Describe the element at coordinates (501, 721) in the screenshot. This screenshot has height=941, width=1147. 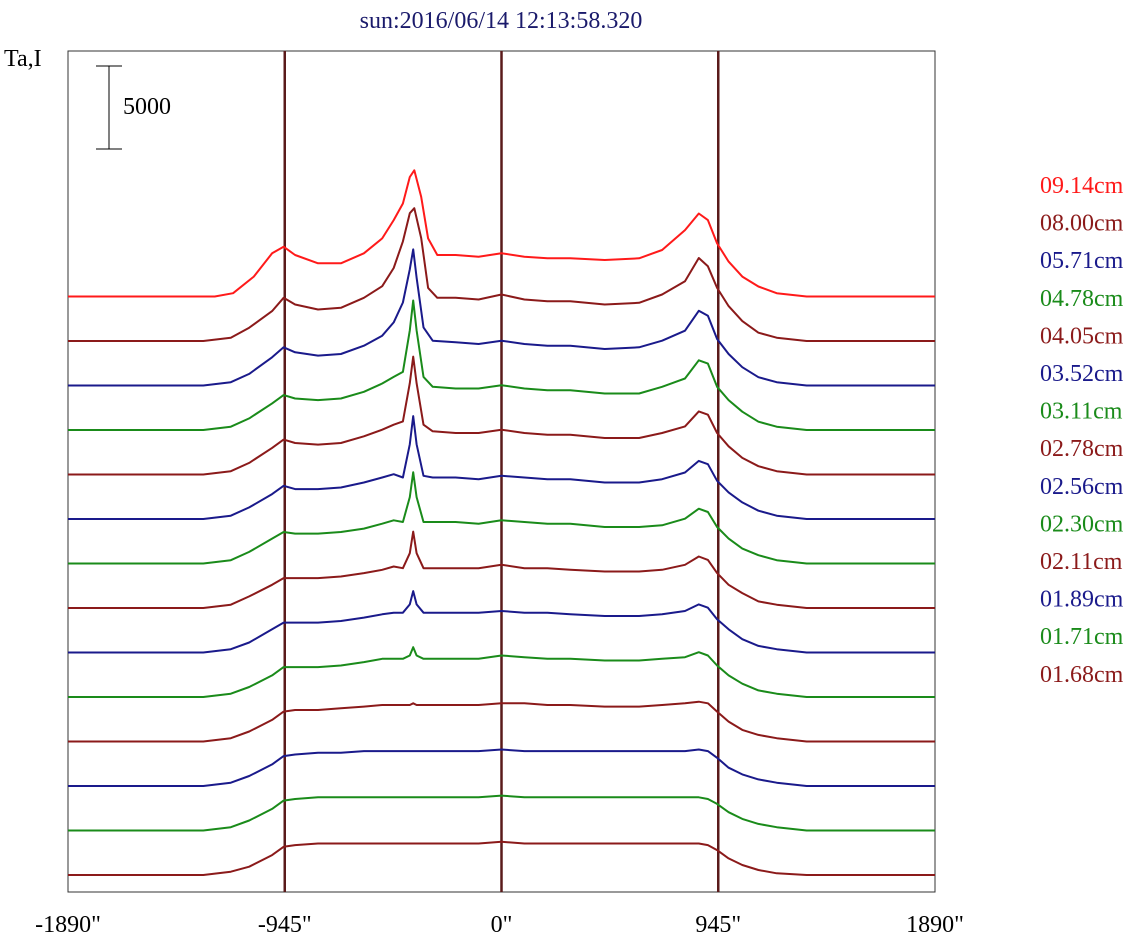
I see `series-line-02.11cm` at that location.